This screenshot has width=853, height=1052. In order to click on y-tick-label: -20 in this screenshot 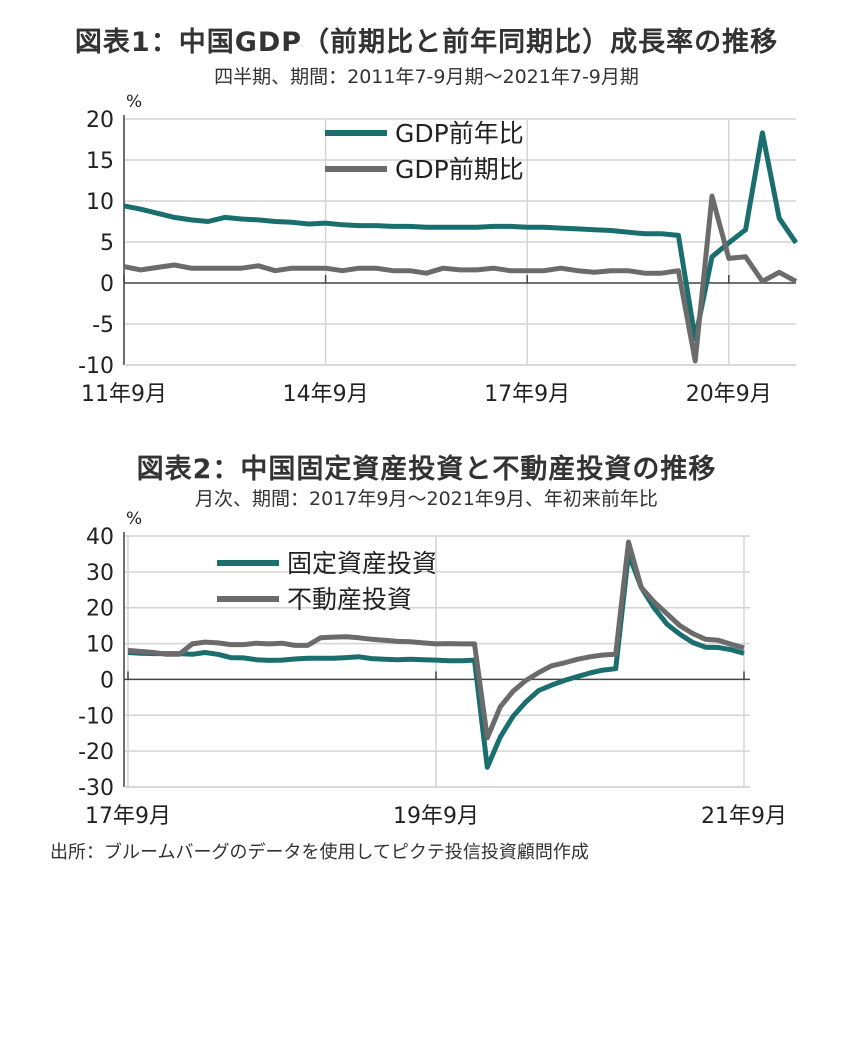, I will do `click(96, 752)`.